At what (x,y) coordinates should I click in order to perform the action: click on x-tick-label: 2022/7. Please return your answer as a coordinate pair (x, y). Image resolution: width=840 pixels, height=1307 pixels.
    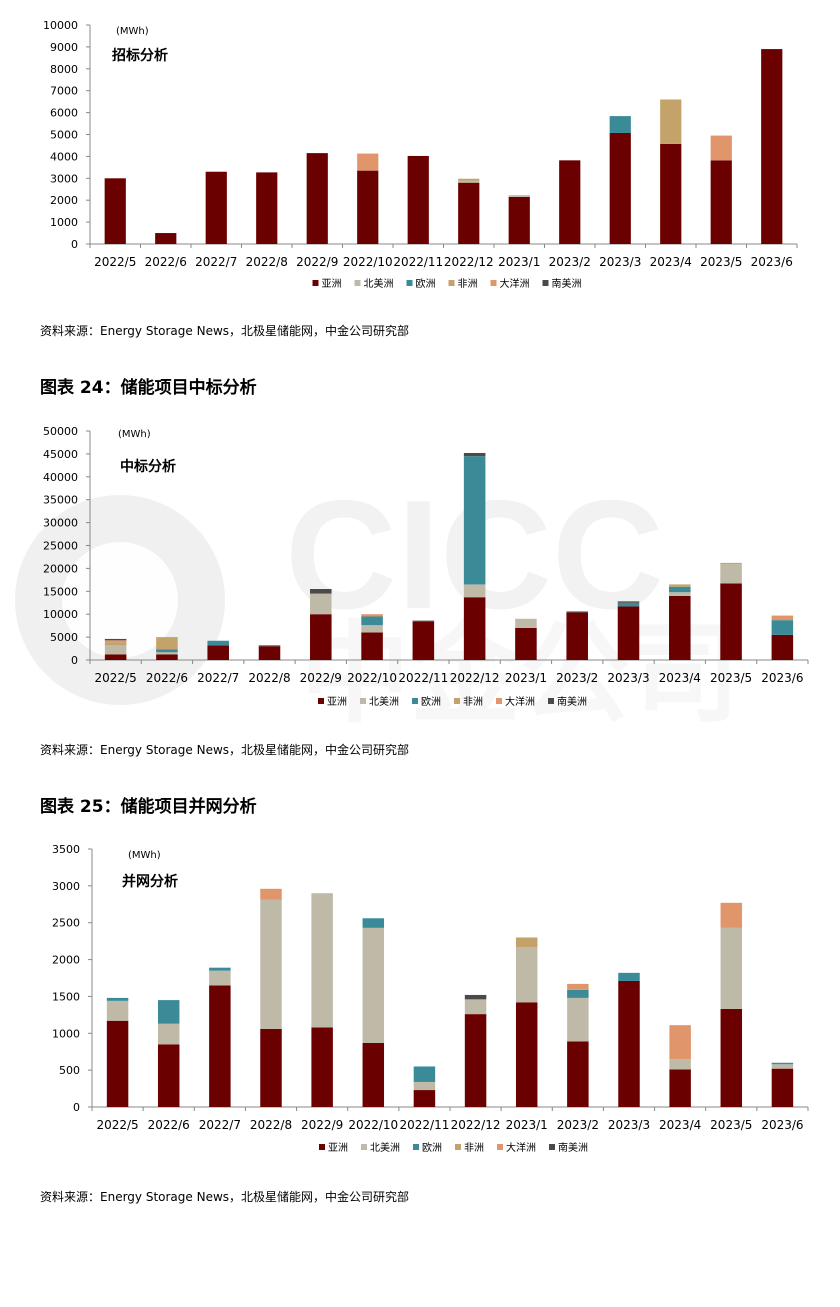
    Looking at the image, I should click on (220, 1125).